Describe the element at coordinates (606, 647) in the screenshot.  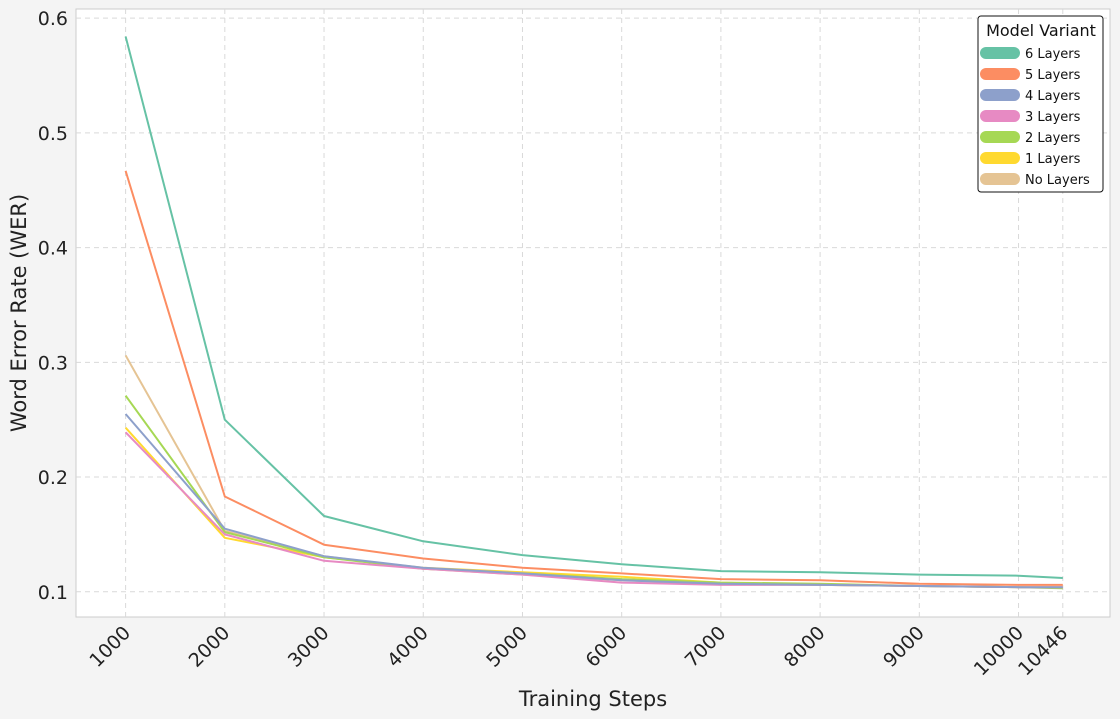
I see `x-tick-label: 6000` at that location.